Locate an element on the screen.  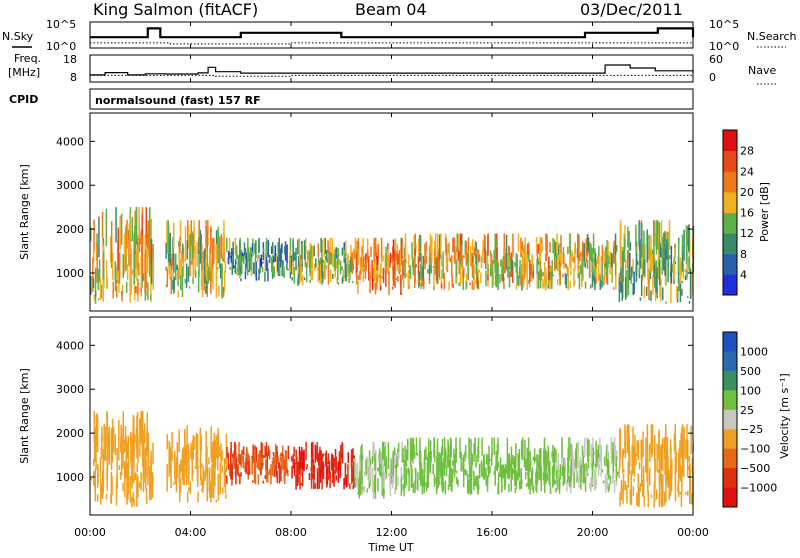
freq-right-tick-bottom: 0 is located at coordinates (712, 77).